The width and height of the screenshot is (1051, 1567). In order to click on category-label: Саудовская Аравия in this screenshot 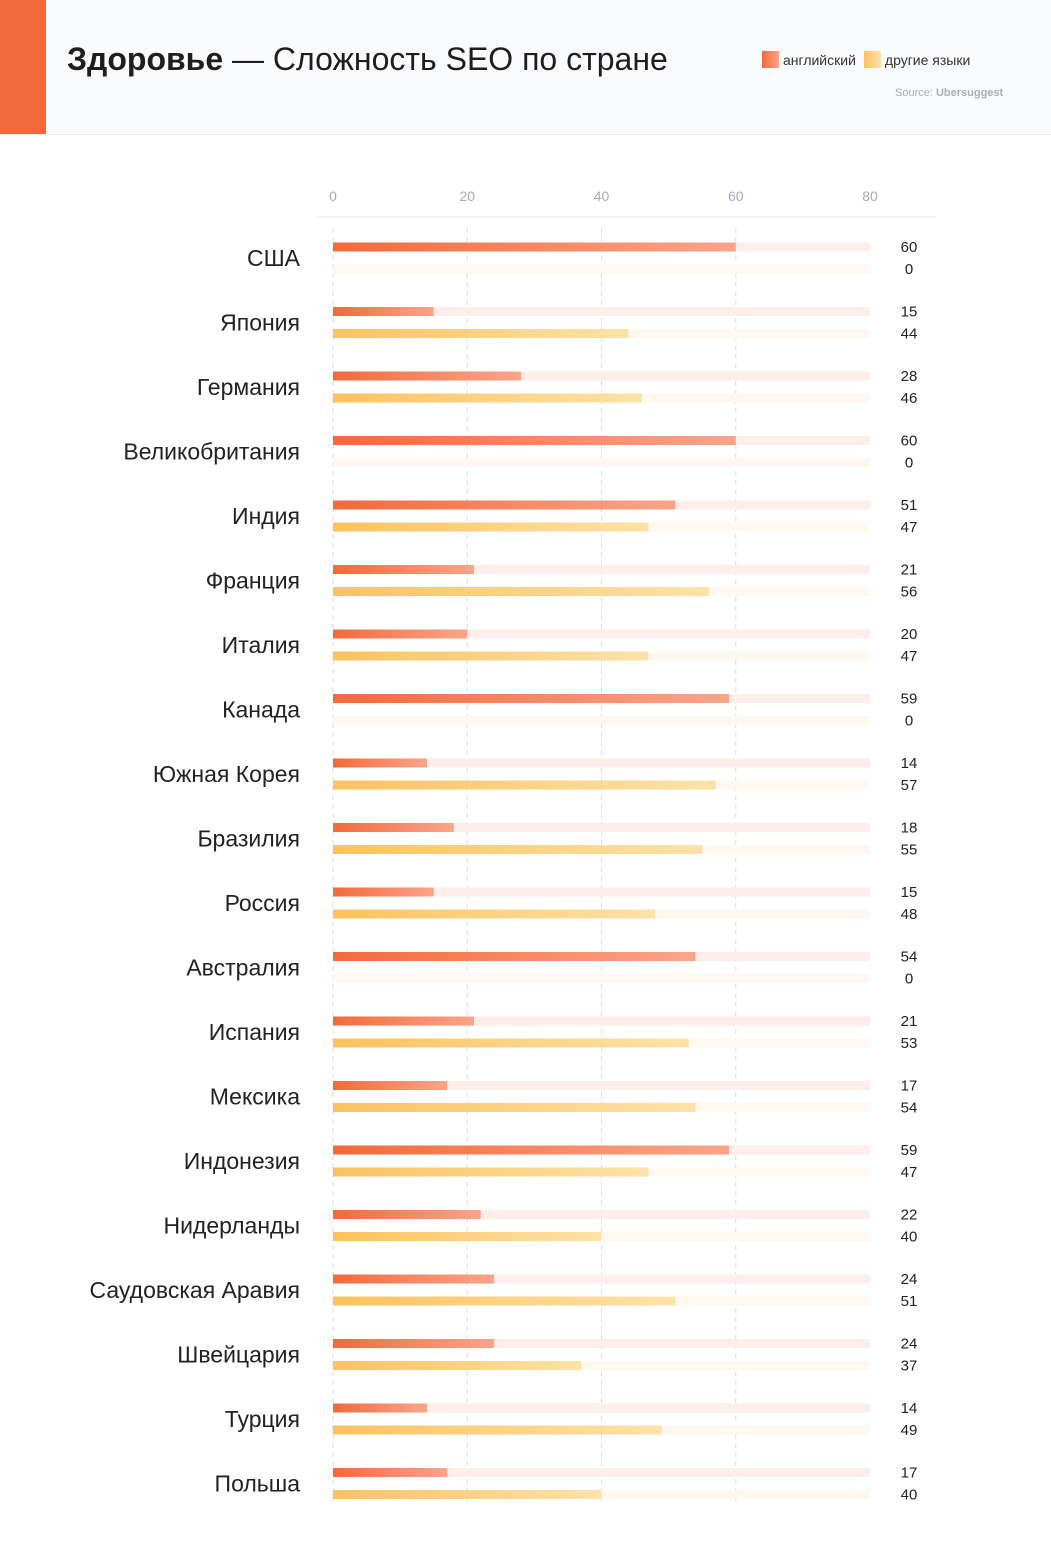, I will do `click(195, 1290)`.